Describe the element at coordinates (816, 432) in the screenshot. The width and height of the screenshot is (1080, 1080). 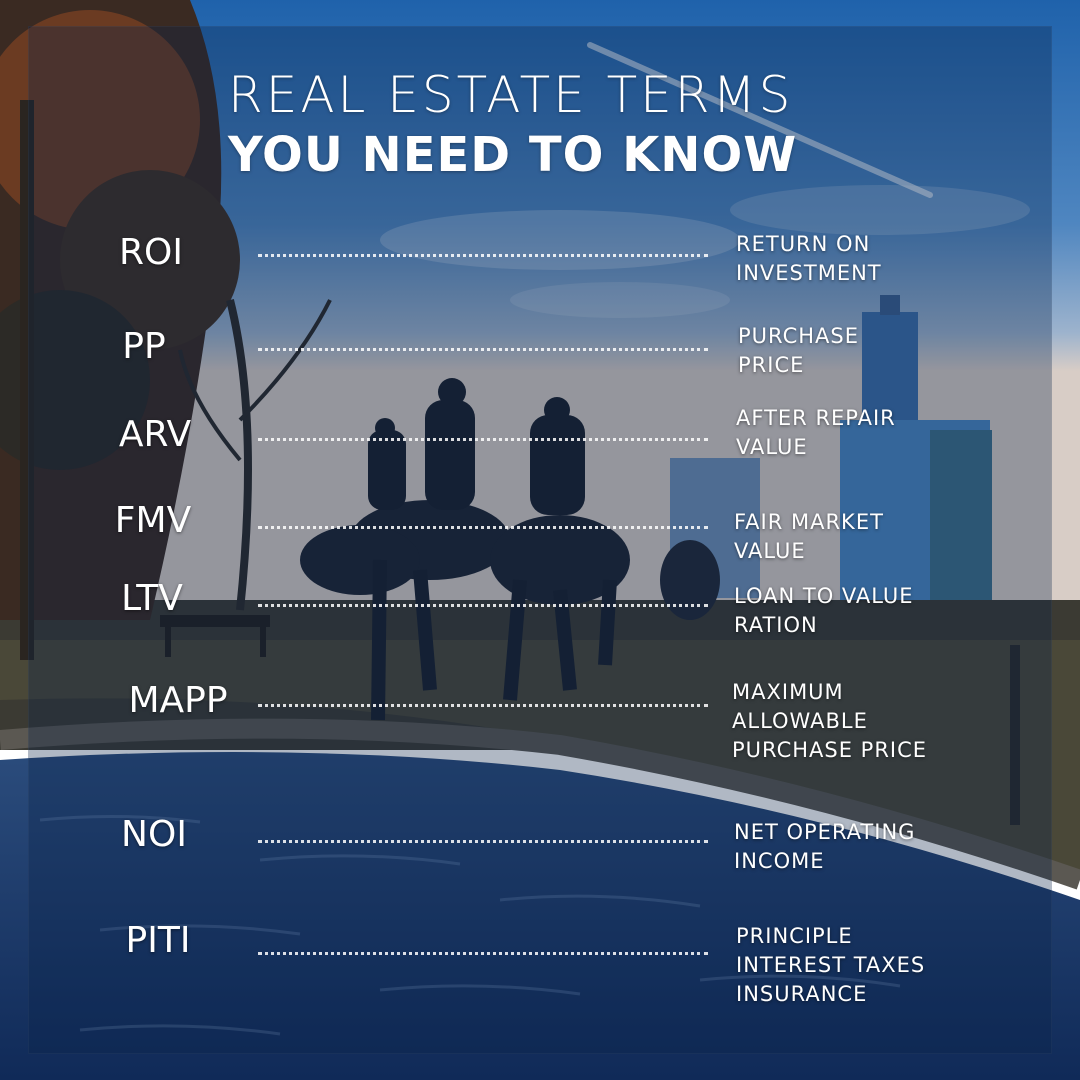
I see `term-definition: AFTER REPAIR VALUE` at that location.